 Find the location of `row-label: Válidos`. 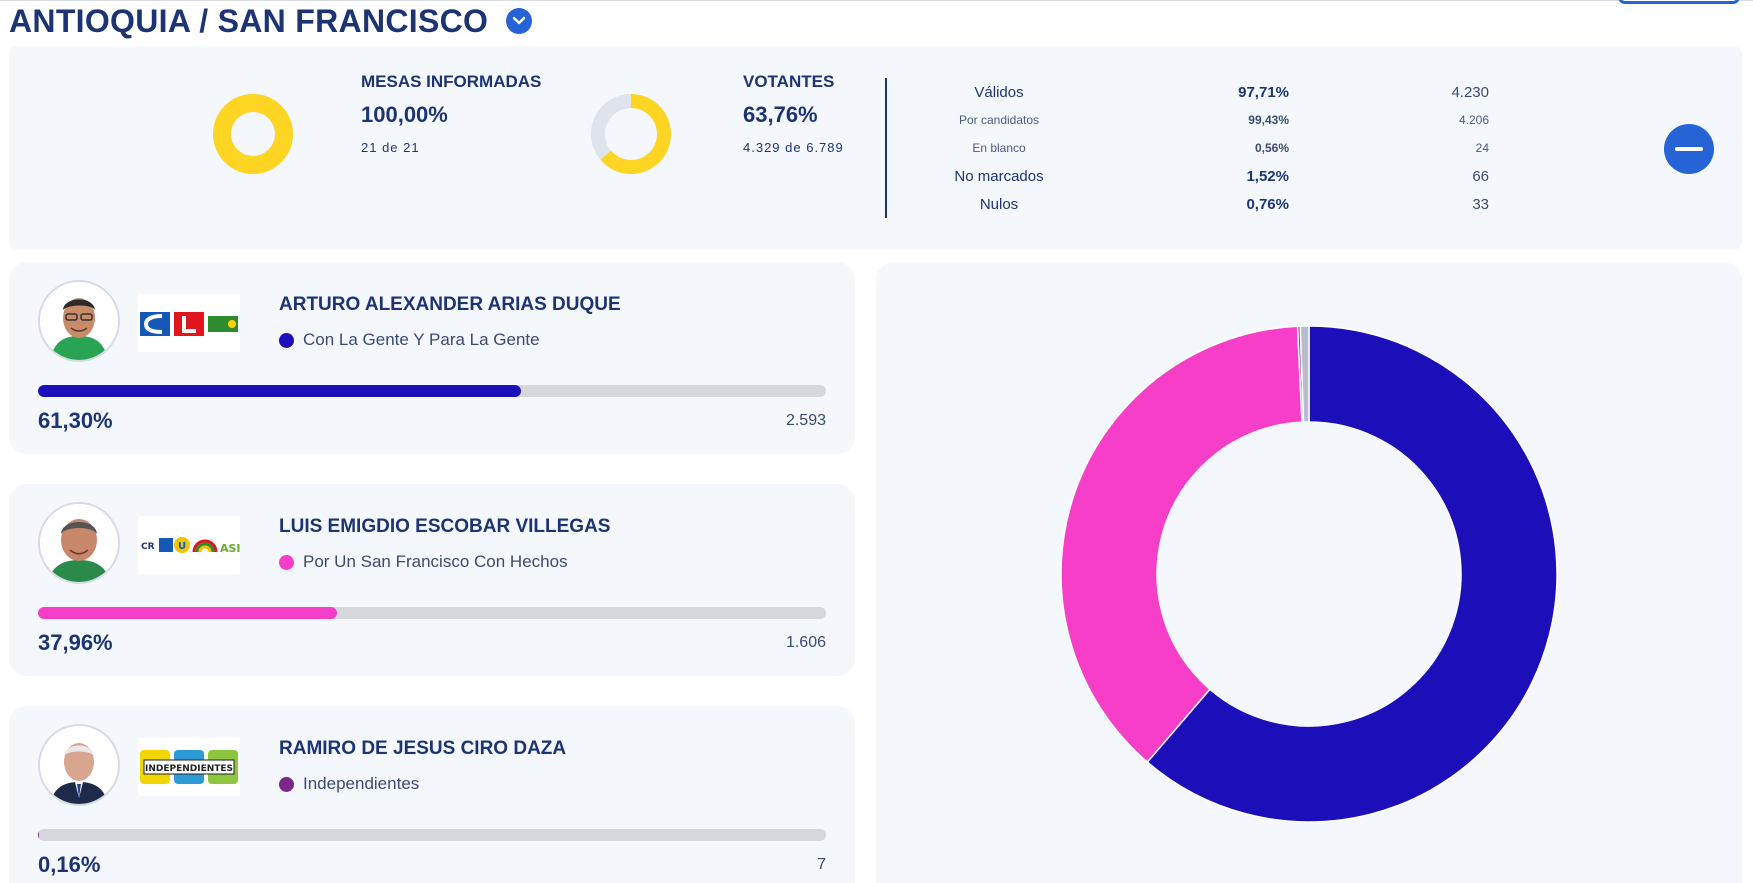

row-label: Válidos is located at coordinates (999, 92).